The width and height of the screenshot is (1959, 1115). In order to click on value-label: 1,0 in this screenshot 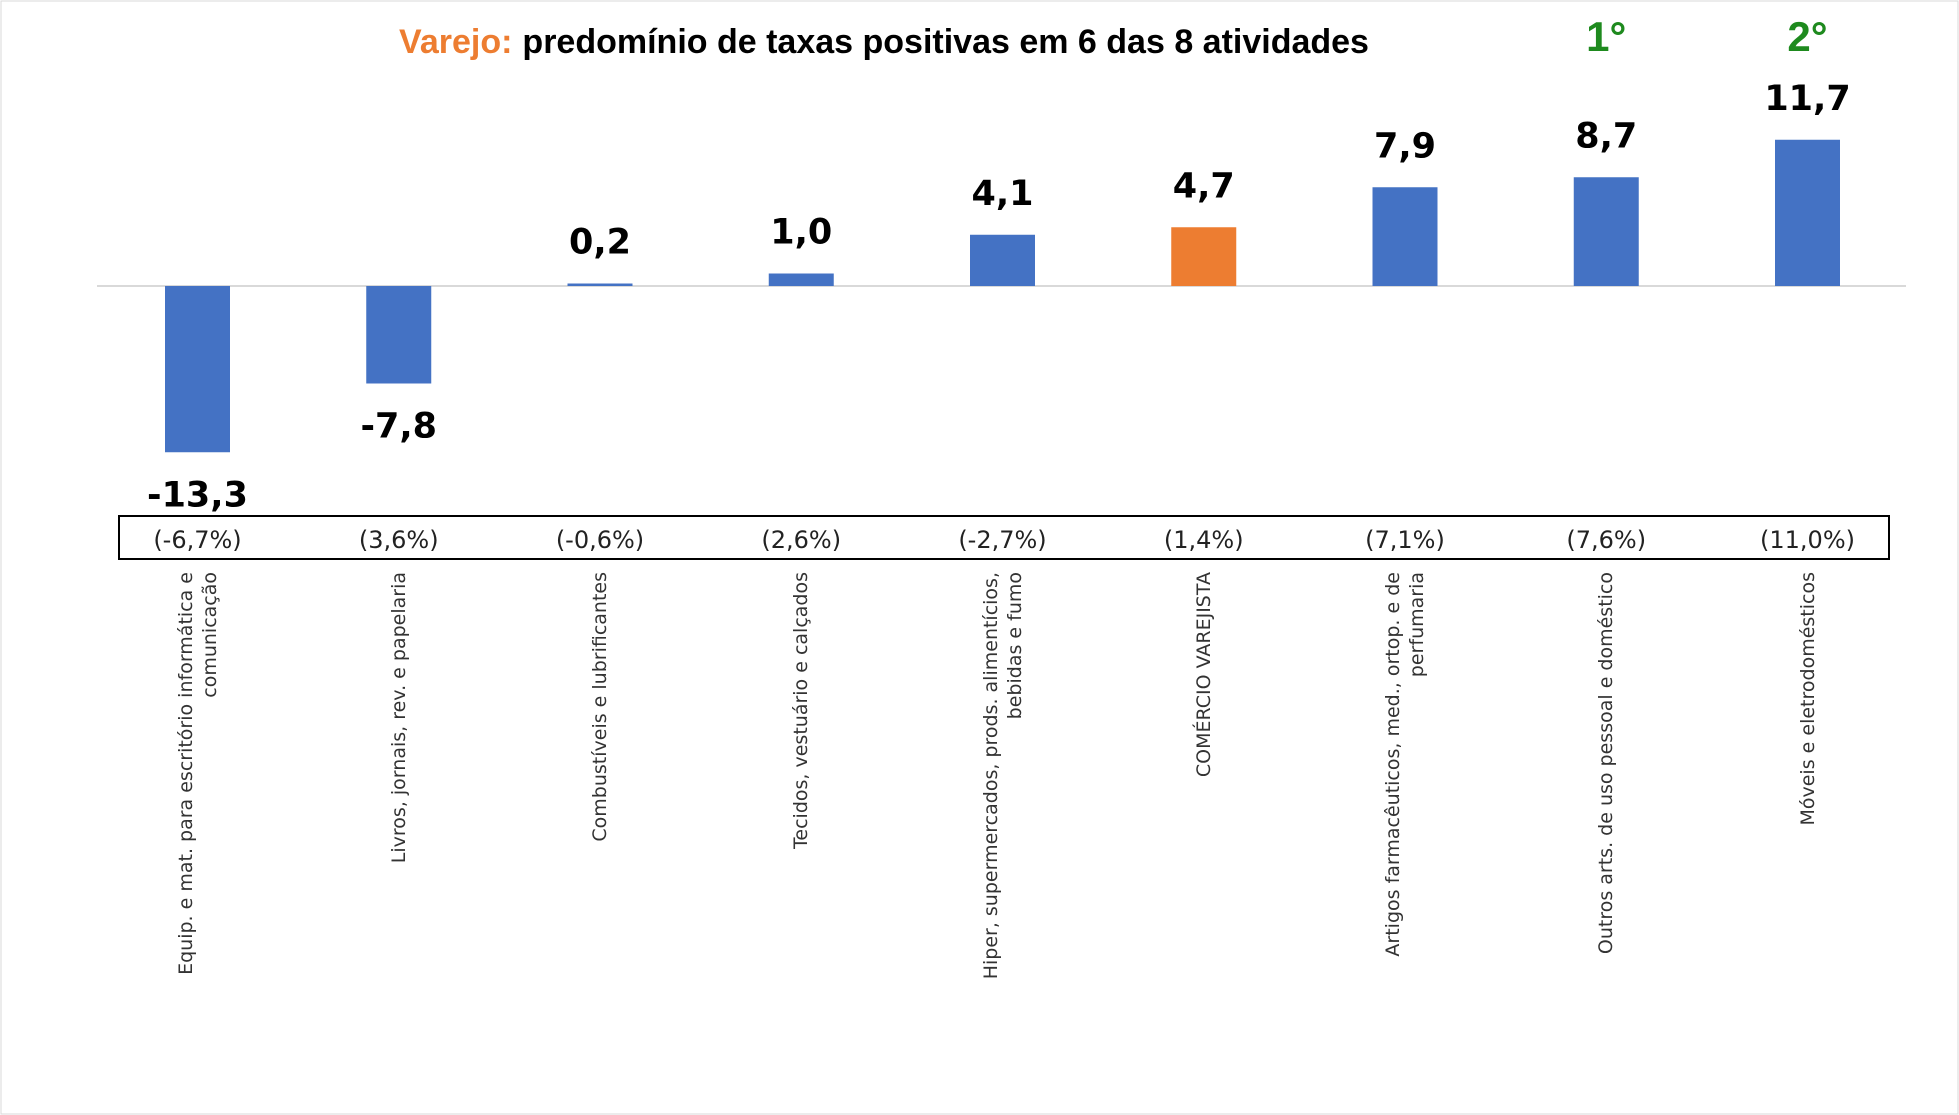, I will do `click(801, 233)`.